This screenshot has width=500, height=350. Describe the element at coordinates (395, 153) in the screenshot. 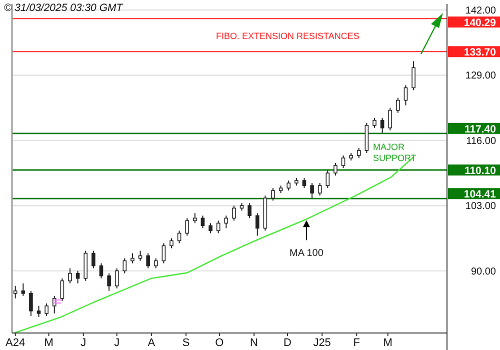

I see `annotation: MAJOR SUPPORT` at that location.